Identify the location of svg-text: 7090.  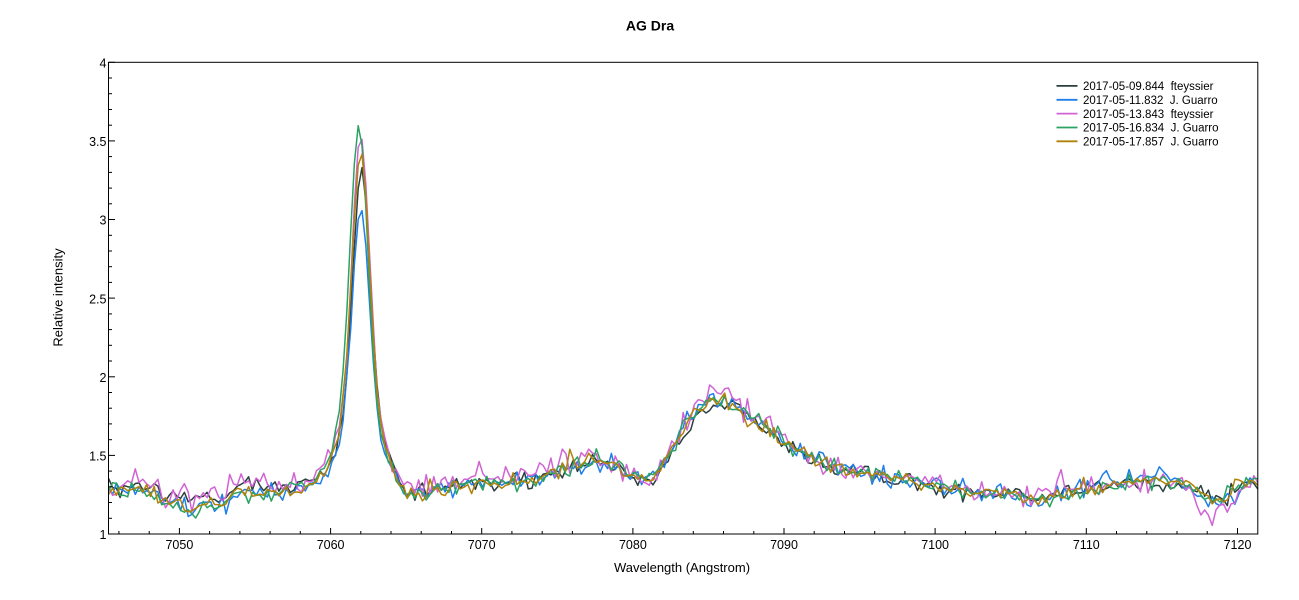
(784, 545).